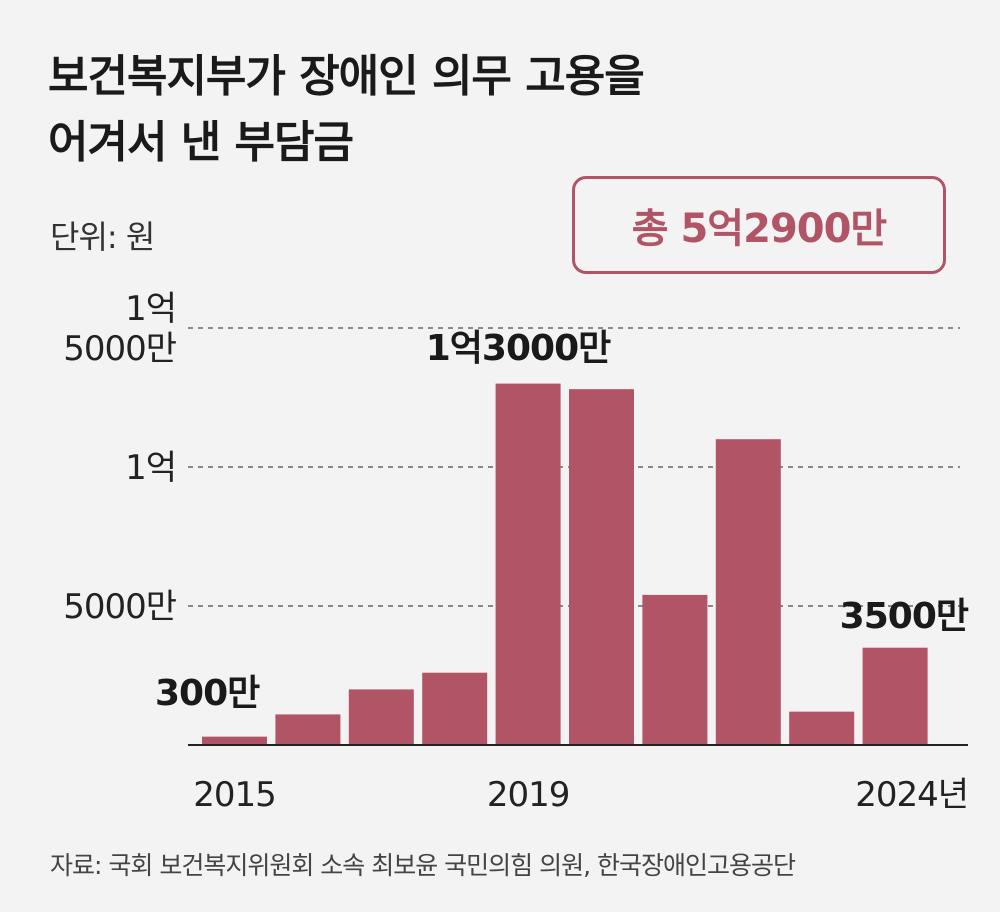  Describe the element at coordinates (346, 76) in the screenshot. I see `chart-title-line-1: 보건복지부가 장애인 의무 고용을` at that location.